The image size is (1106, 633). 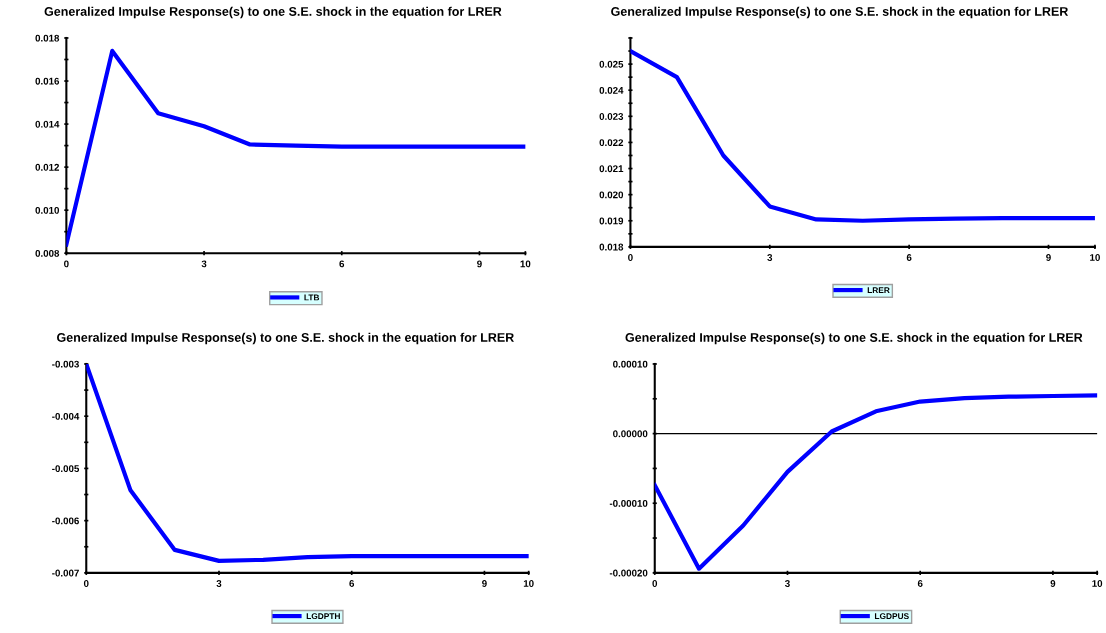 What do you see at coordinates (47, 167) in the screenshot?
I see `y-tick-label: 0.012` at bounding box center [47, 167].